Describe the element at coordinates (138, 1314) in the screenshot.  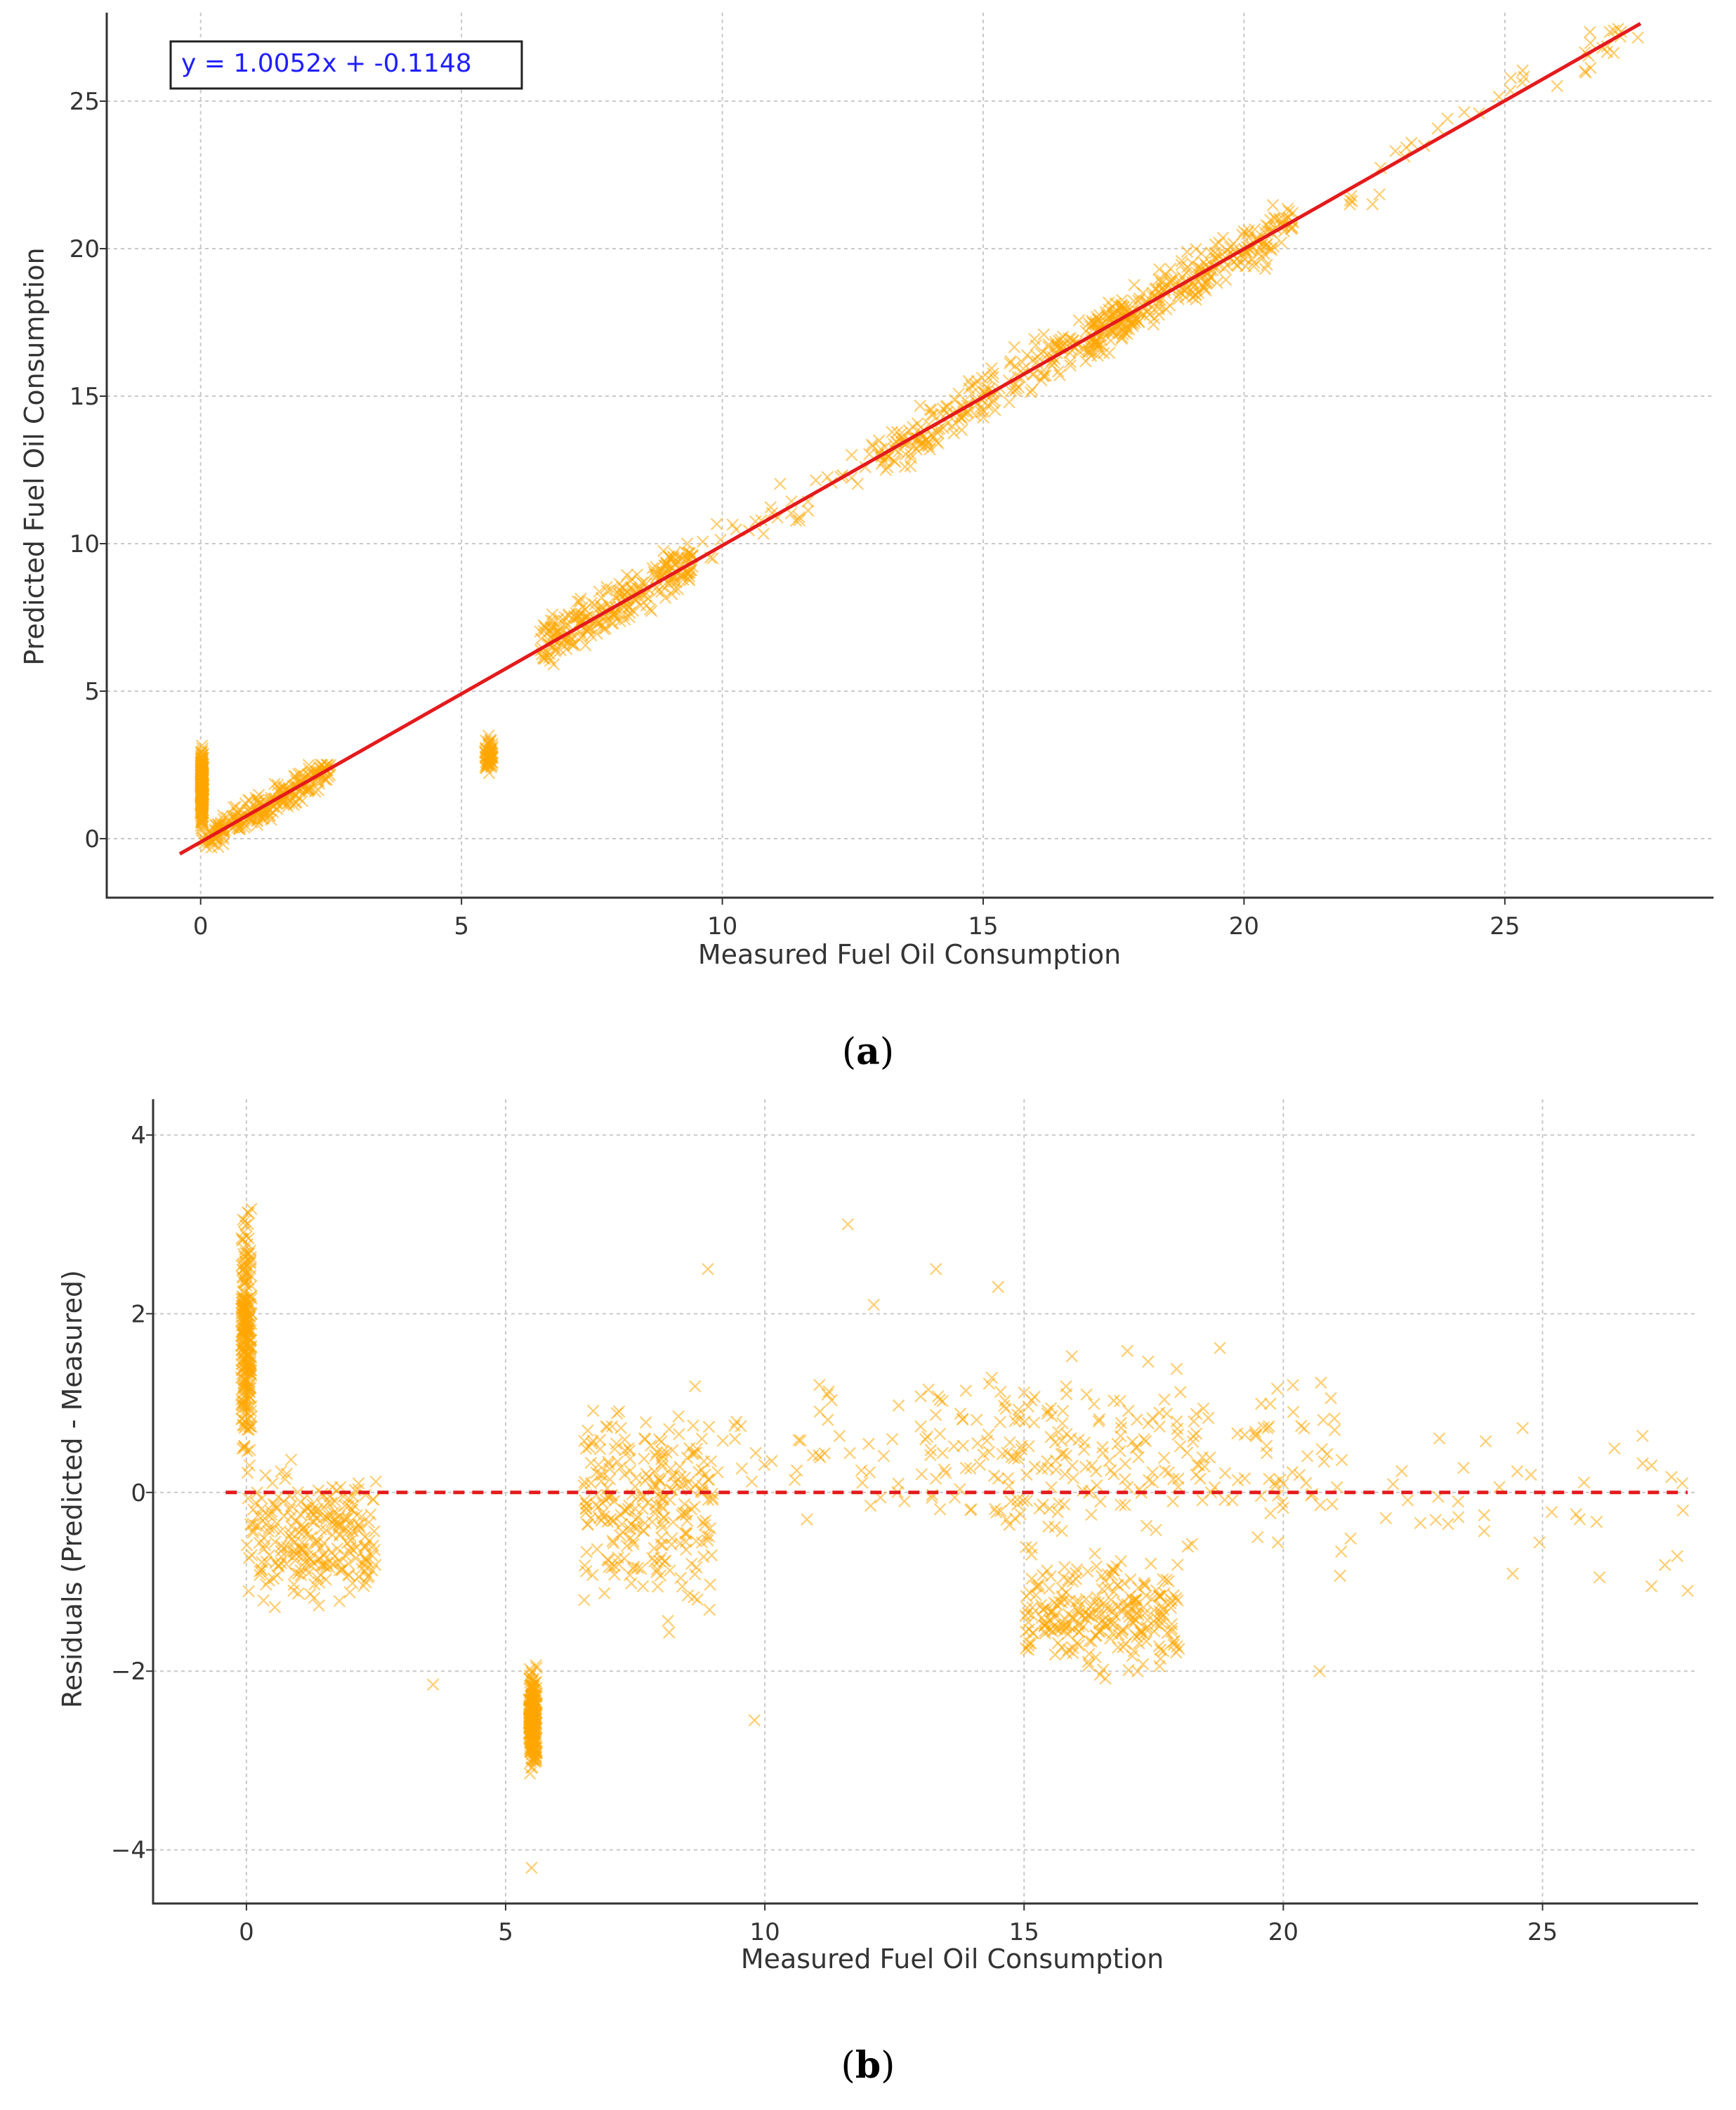
I see `chart-b-y-tick-label: 2` at that location.